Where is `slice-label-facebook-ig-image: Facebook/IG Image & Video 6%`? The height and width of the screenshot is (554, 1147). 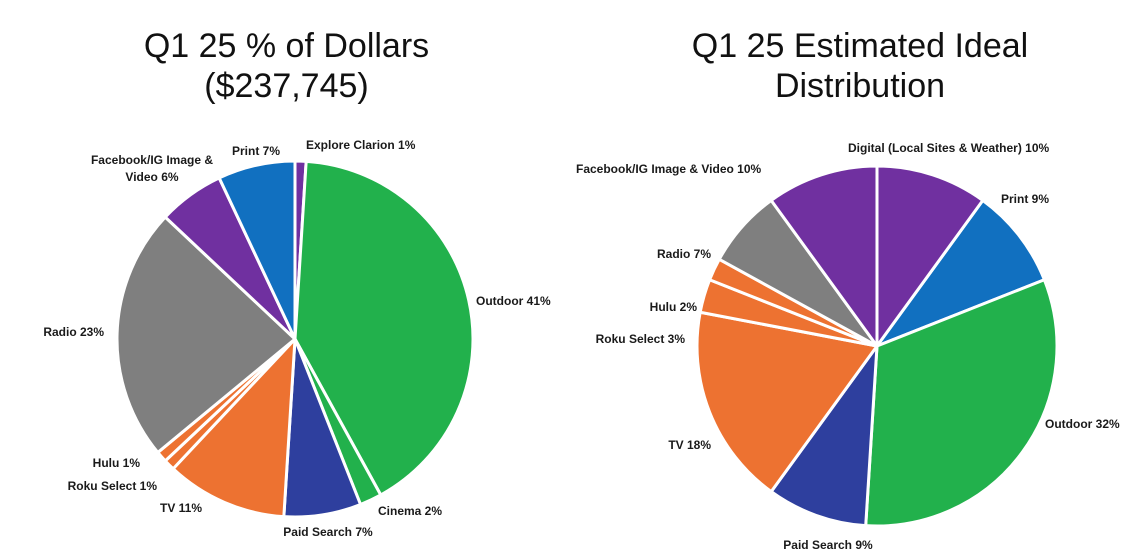 slice-label-facebook-ig-image: Facebook/IG Image & Video 6% is located at coordinates (152, 168).